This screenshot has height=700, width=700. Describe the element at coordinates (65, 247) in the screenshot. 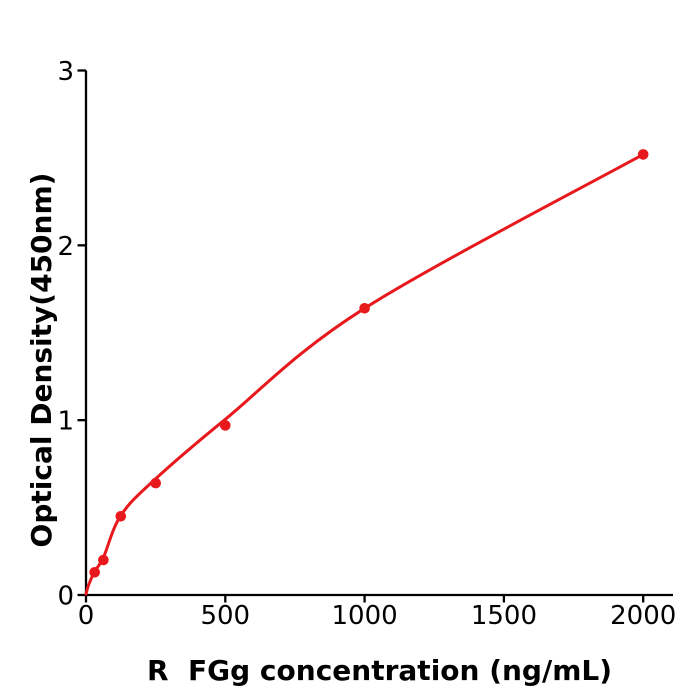

I see `y-tick-label: 2` at that location.